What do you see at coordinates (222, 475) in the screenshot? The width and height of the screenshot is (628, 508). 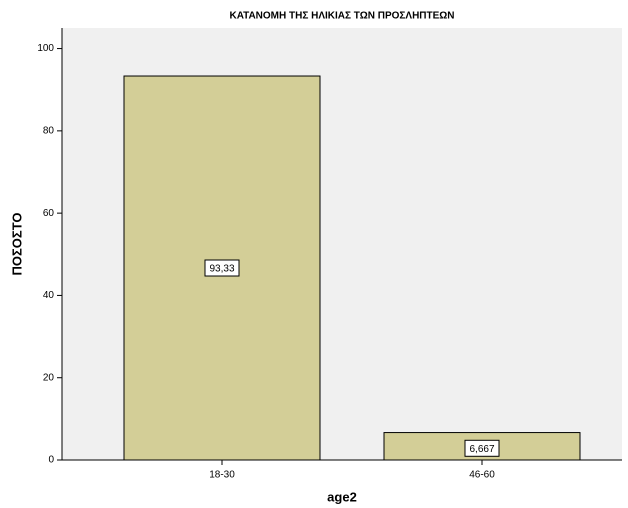 I see `x-tick-label: 18-30` at bounding box center [222, 475].